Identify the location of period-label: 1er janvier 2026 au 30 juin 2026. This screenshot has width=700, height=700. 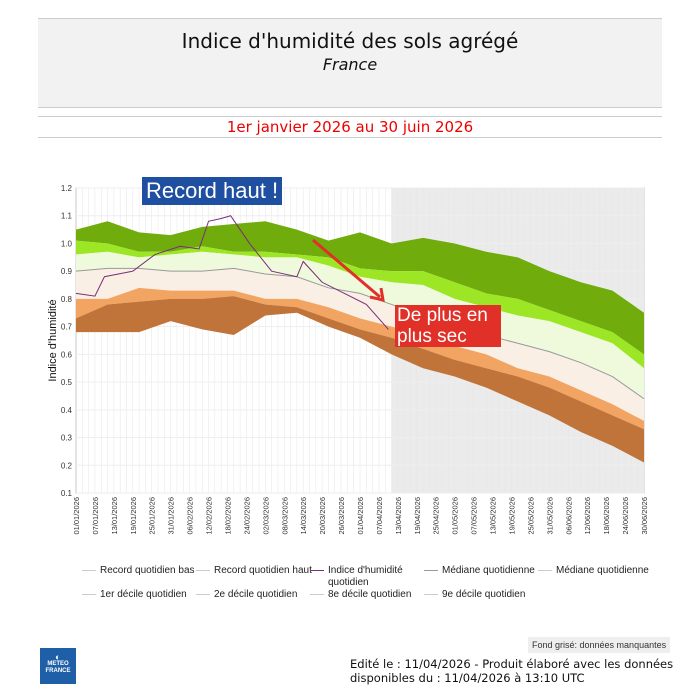
(350, 127).